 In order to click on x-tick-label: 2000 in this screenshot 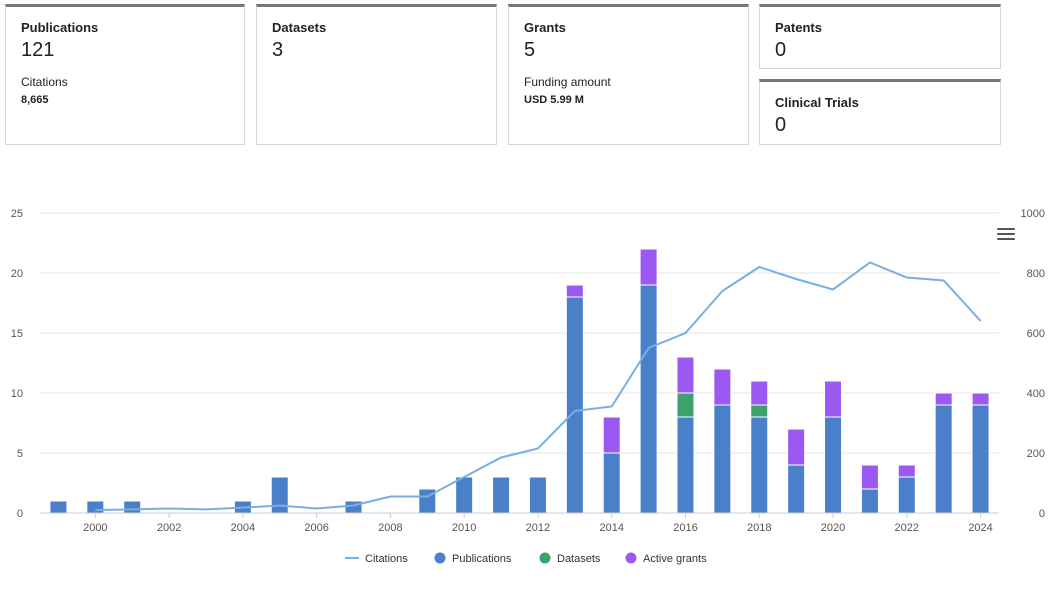, I will do `click(95, 528)`.